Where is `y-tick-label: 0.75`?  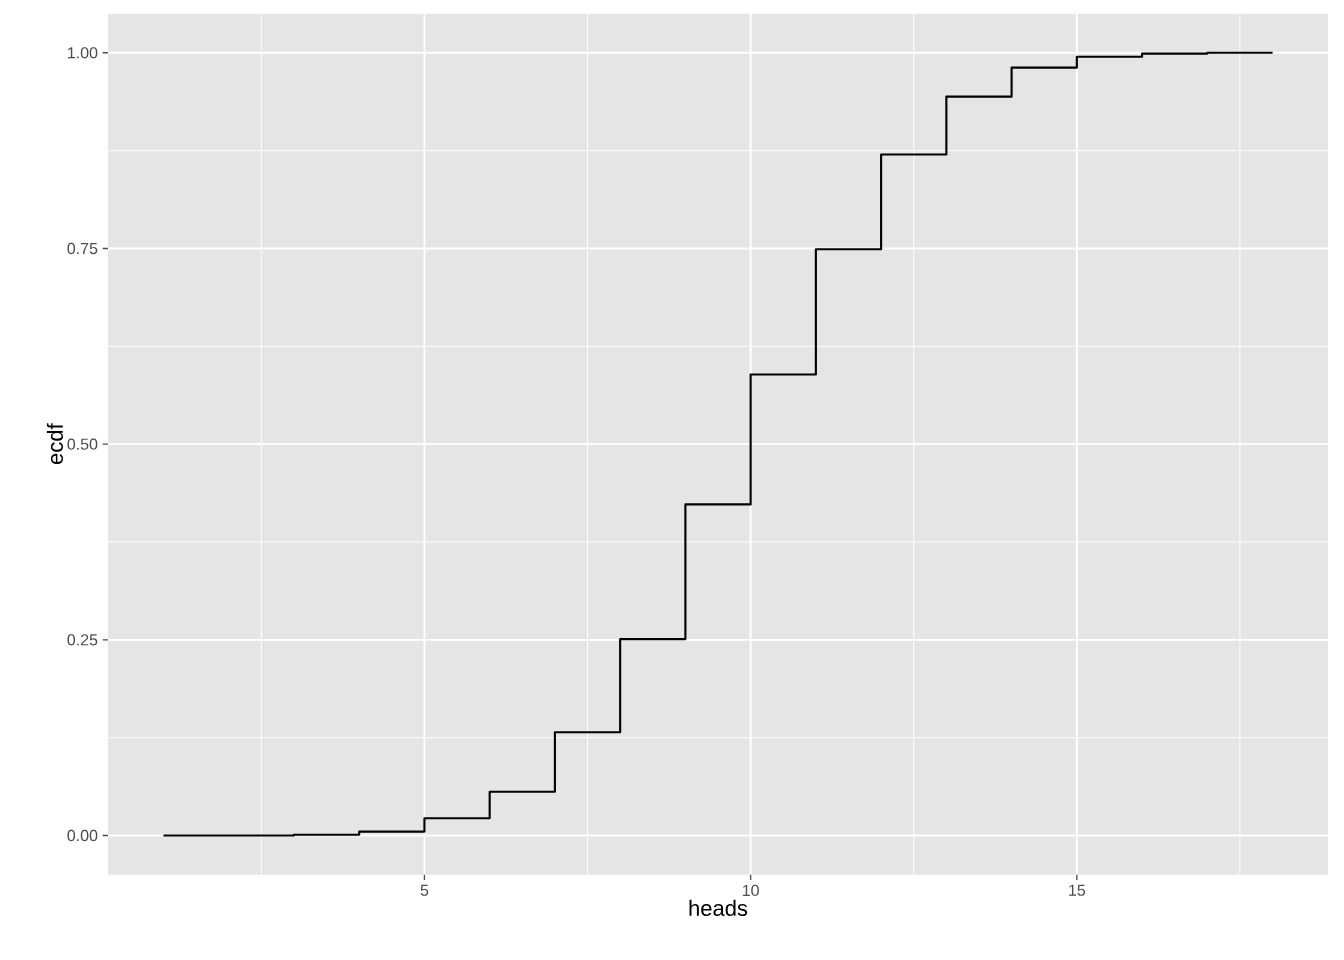
y-tick-label: 0.75 is located at coordinates (82, 248).